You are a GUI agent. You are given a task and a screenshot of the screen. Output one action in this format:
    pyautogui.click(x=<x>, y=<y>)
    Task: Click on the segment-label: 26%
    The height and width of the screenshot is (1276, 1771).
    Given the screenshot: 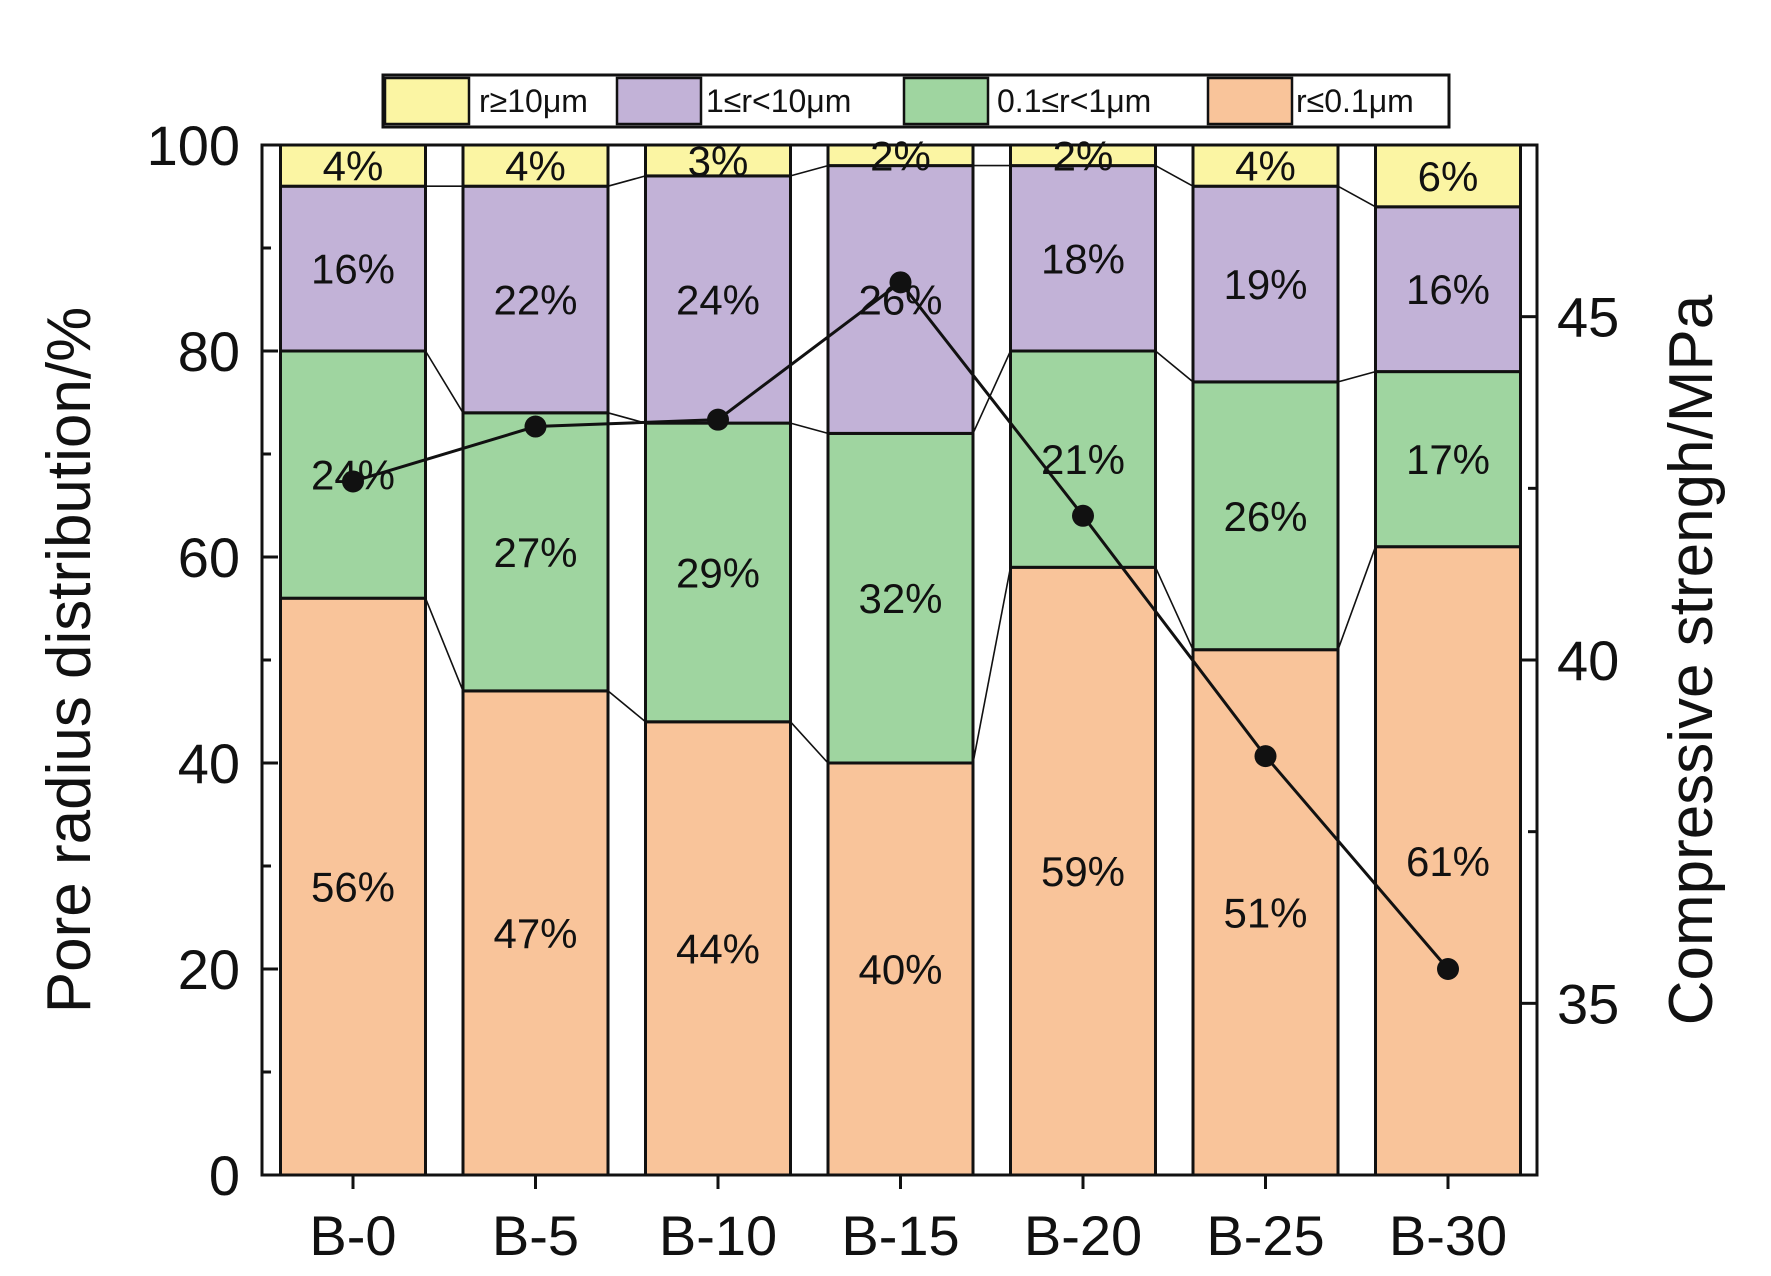 What is the action you would take?
    pyautogui.click(x=1265, y=516)
    